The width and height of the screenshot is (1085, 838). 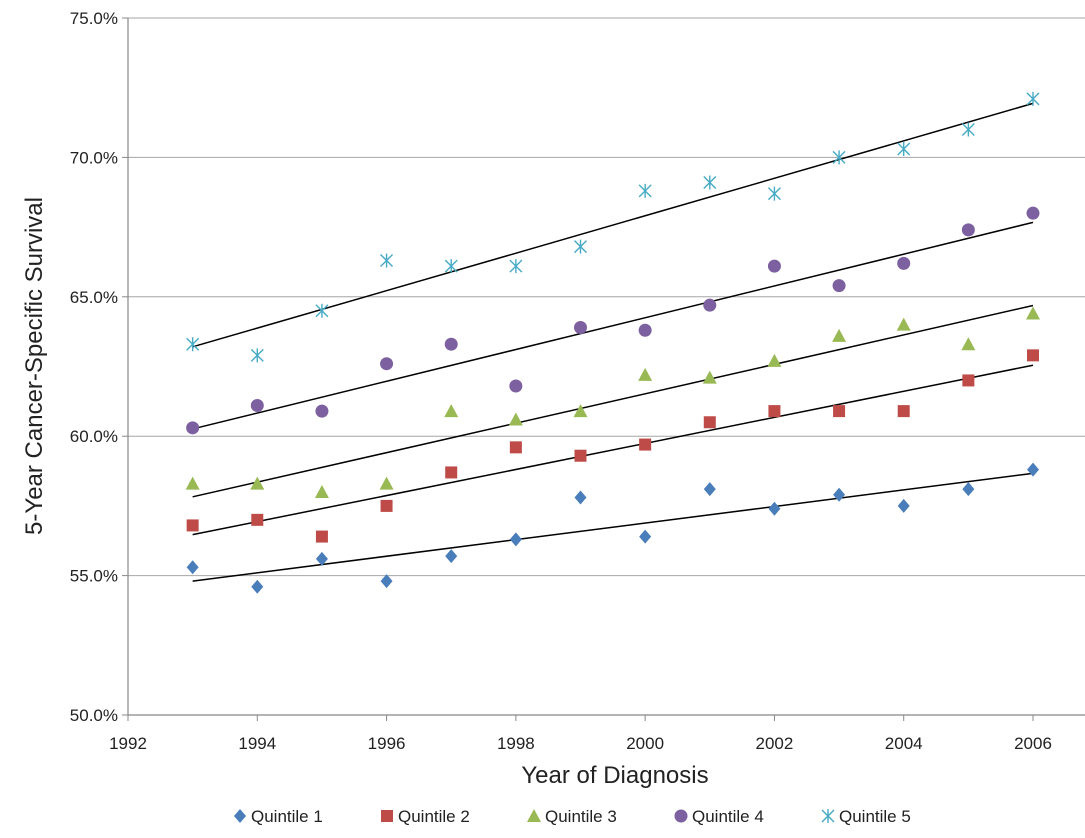 What do you see at coordinates (94, 576) in the screenshot?
I see `y-tick-label: 55.0%` at bounding box center [94, 576].